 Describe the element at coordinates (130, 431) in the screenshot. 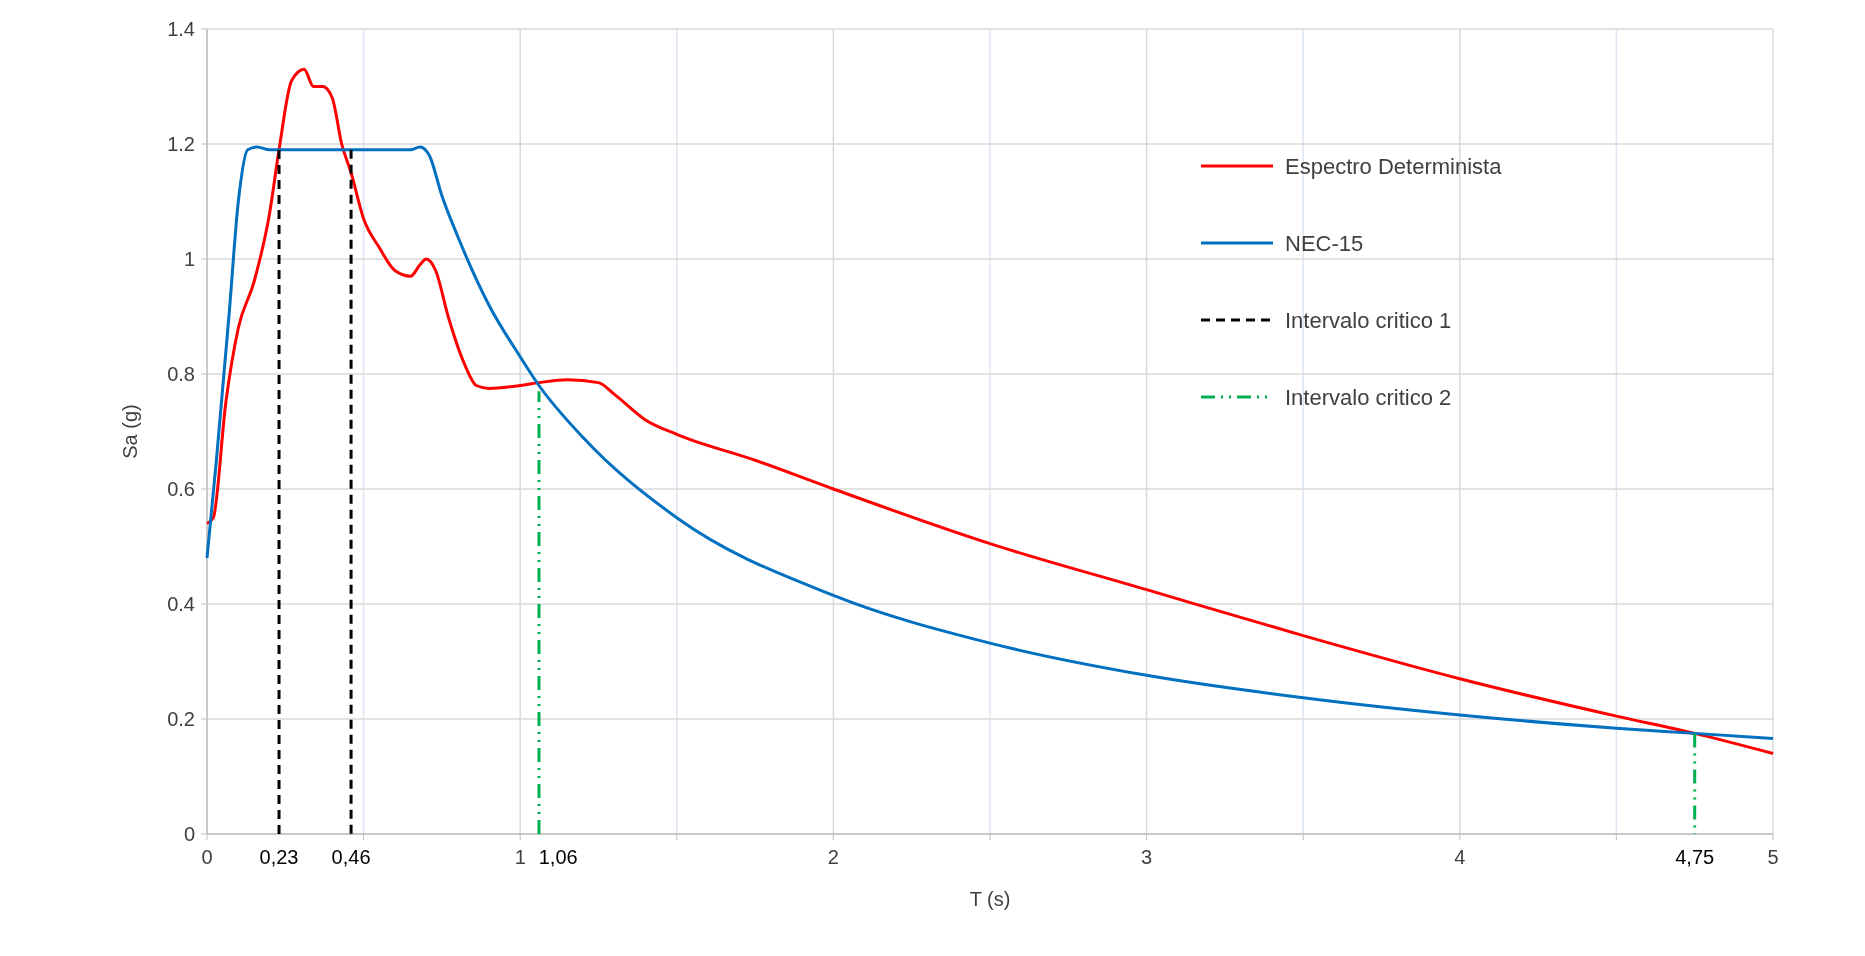

I see `y-axis-title: Sa (g)` at that location.